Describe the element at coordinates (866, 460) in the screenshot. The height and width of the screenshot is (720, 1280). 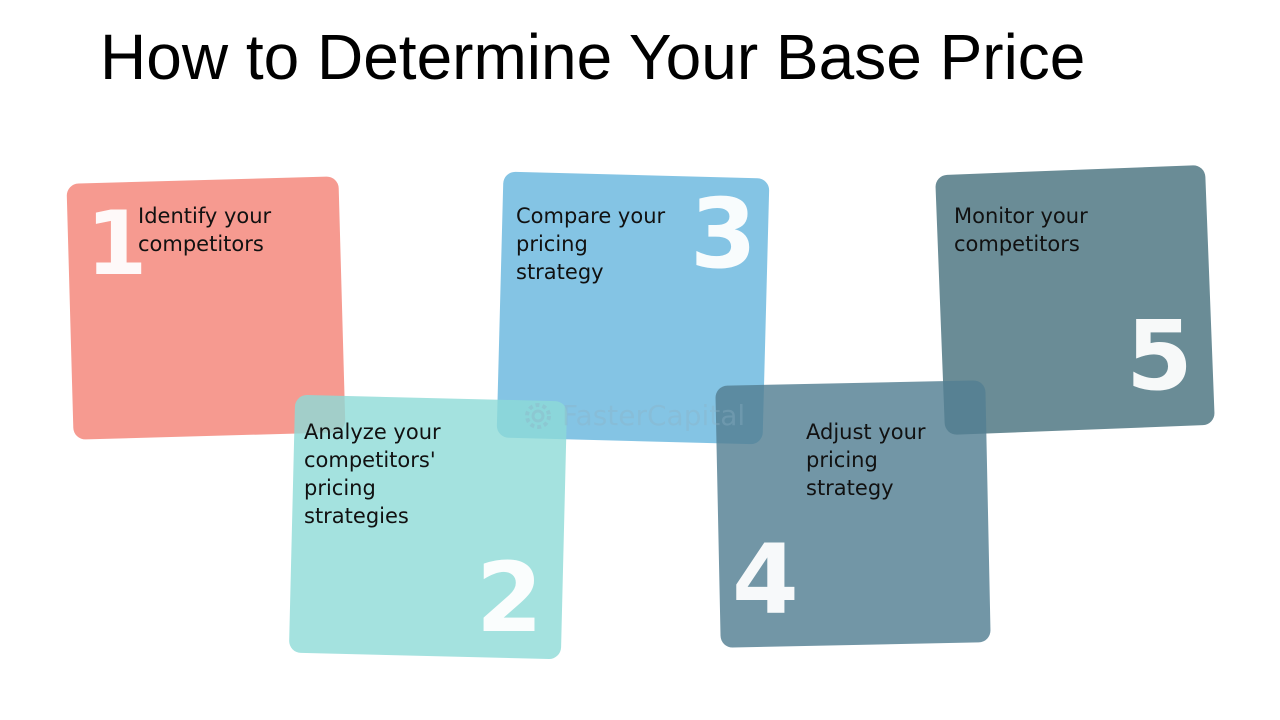
I see `step-4-label: Adjust your pricing strategy` at that location.